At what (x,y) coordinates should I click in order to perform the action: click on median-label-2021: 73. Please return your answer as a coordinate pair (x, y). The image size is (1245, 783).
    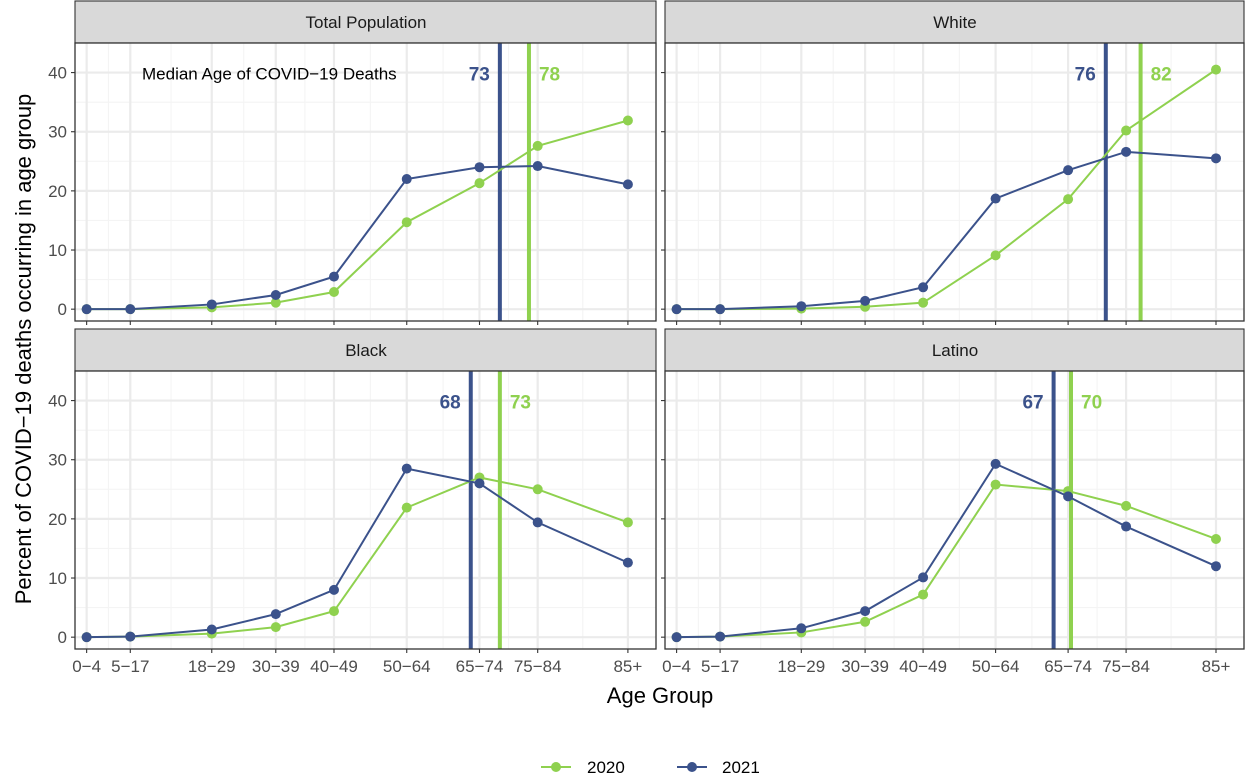
    Looking at the image, I should click on (479, 75).